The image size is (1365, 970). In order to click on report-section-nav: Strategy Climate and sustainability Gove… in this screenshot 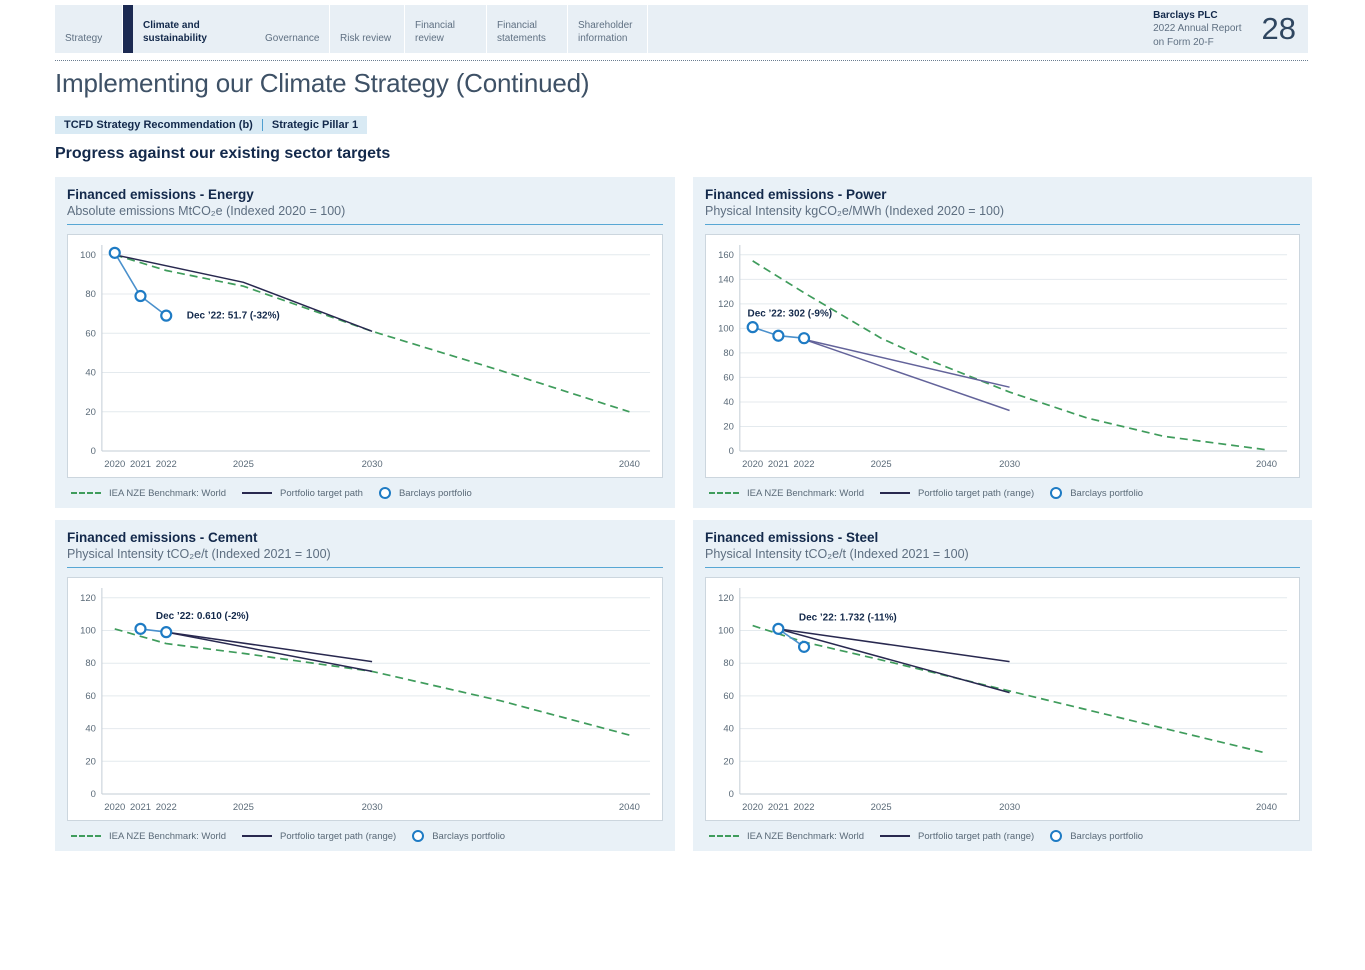, I will do `click(681, 29)`.